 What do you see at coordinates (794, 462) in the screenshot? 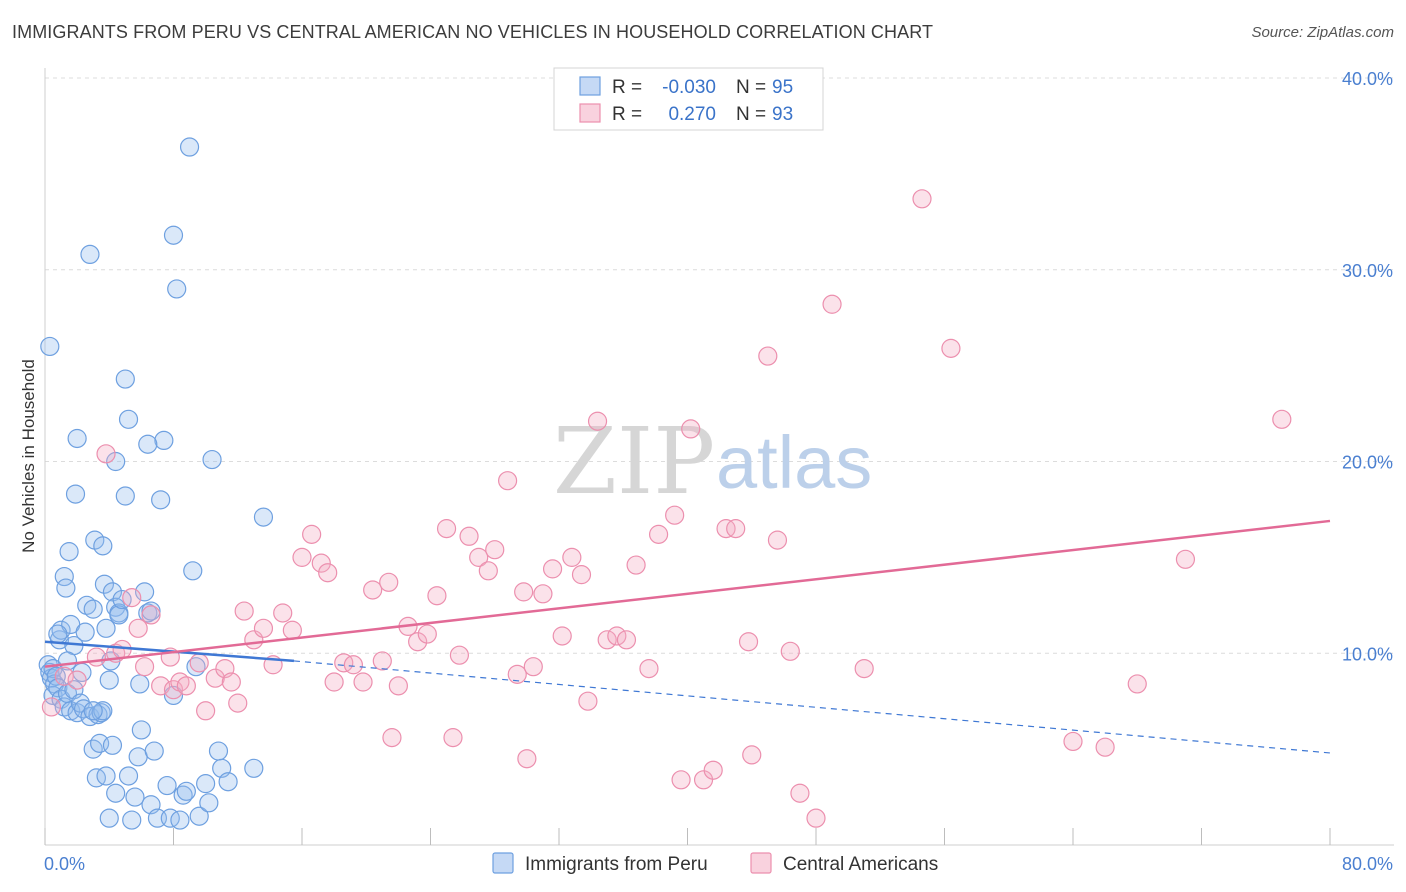
I see `watermark-atlas: atlas` at bounding box center [794, 462].